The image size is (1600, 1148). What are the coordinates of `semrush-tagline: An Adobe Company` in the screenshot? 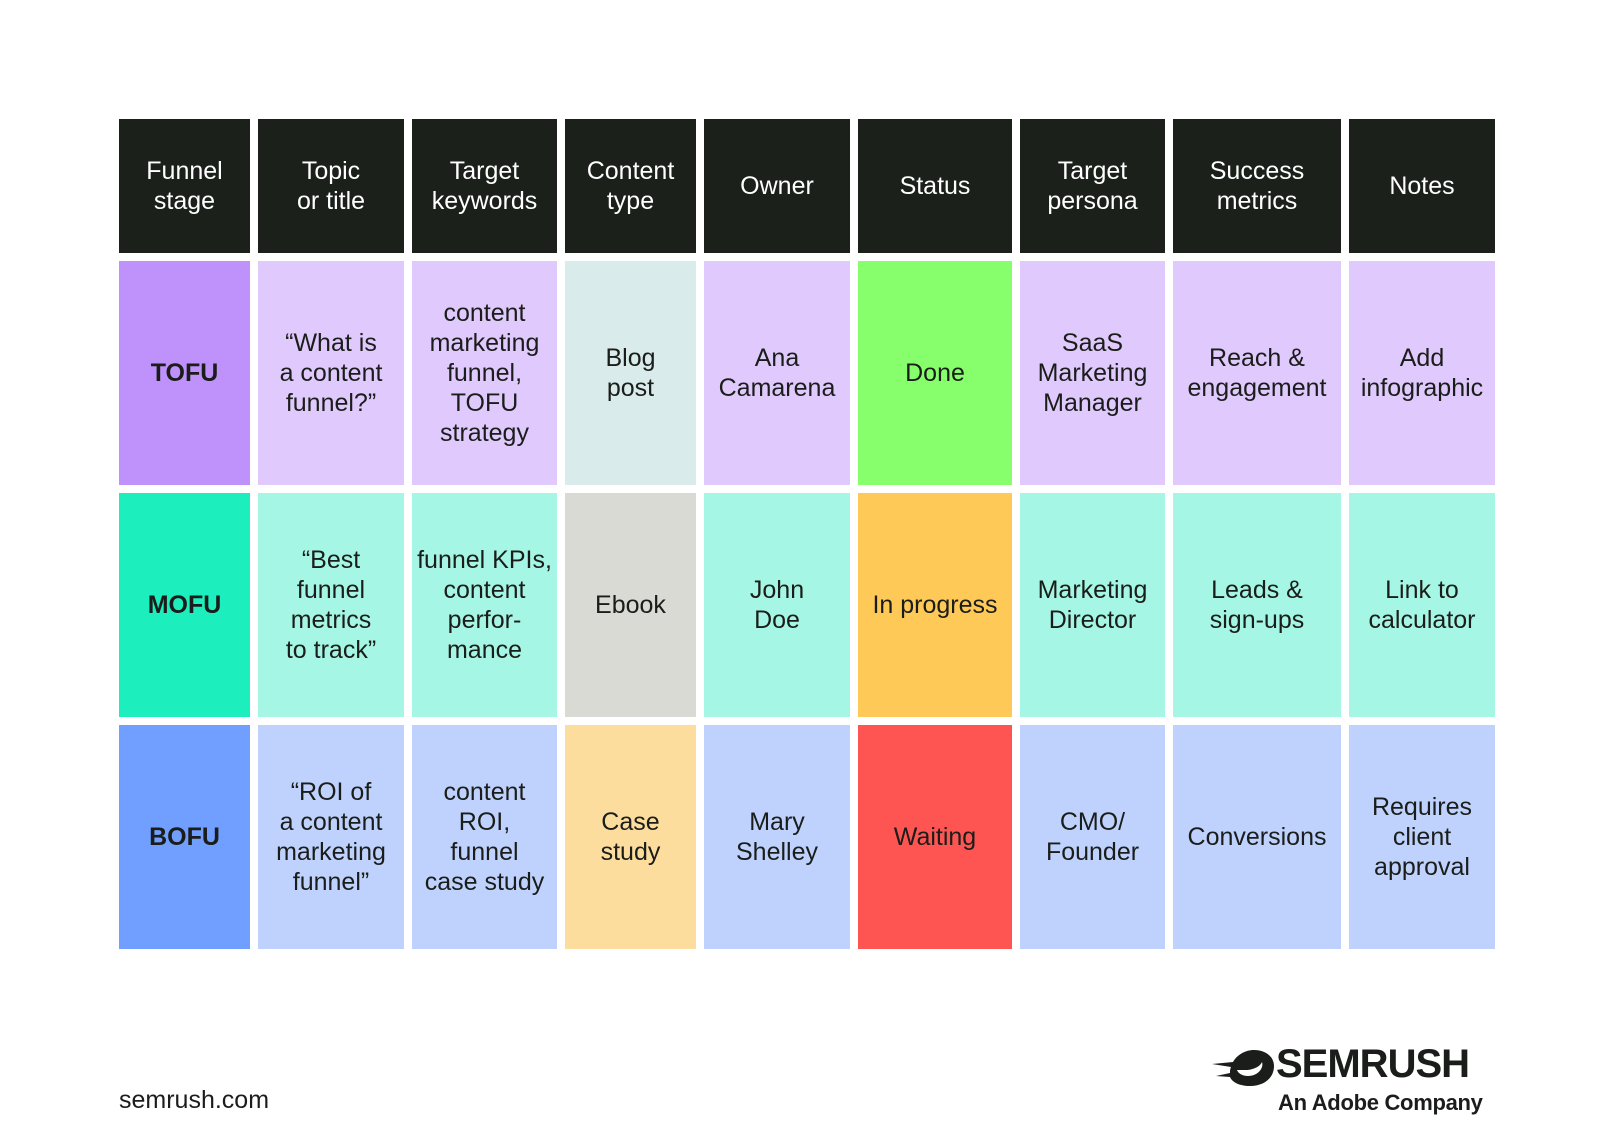 It's located at (1380, 1102).